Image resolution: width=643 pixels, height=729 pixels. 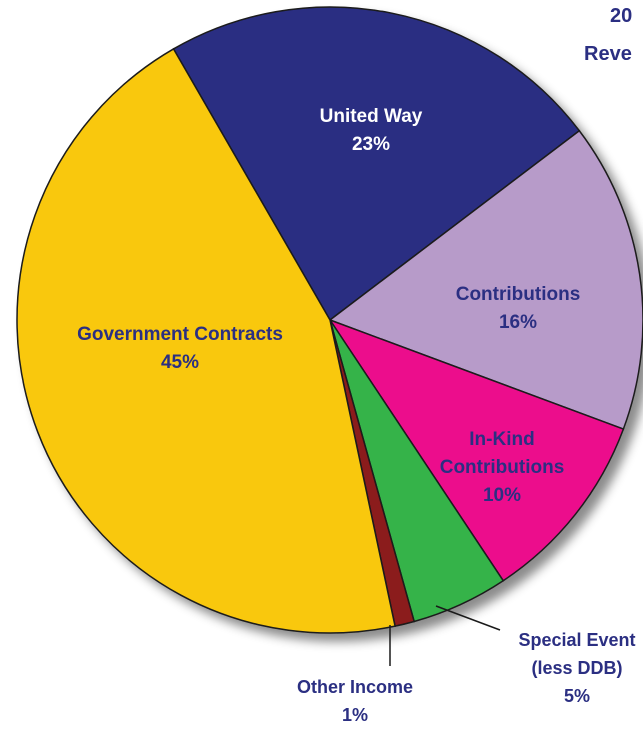 I want to click on title-line-1: 20, so click(x=621, y=16).